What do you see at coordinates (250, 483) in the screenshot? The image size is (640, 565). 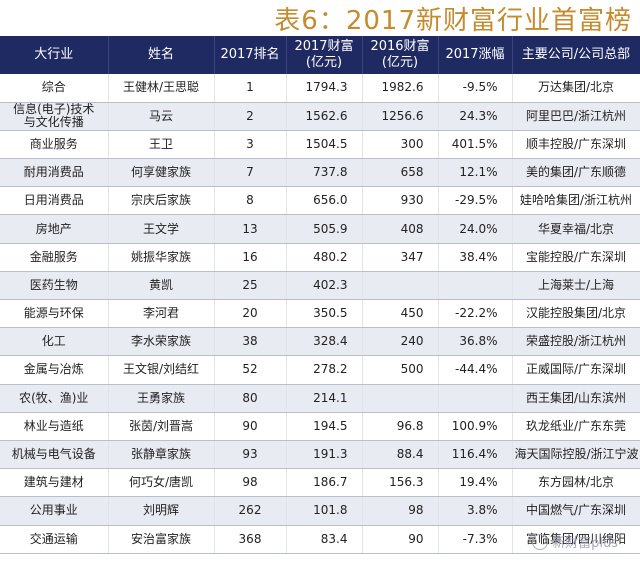 I see `cell-rank: 98` at bounding box center [250, 483].